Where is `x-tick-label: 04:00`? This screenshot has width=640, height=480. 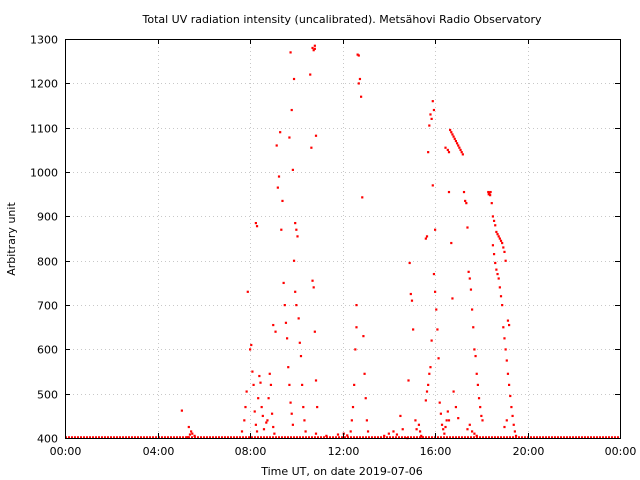 x-tick-label: 04:00 is located at coordinates (159, 451).